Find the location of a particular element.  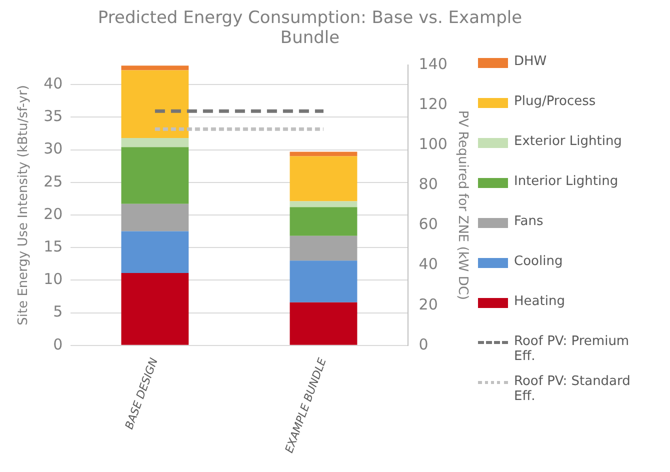

y2-tick-label: 20 is located at coordinates (428, 304).